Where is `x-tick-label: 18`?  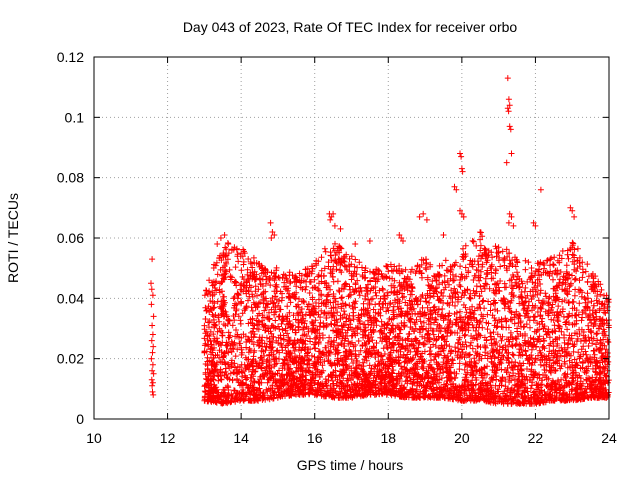
x-tick-label: 18 is located at coordinates (388, 438).